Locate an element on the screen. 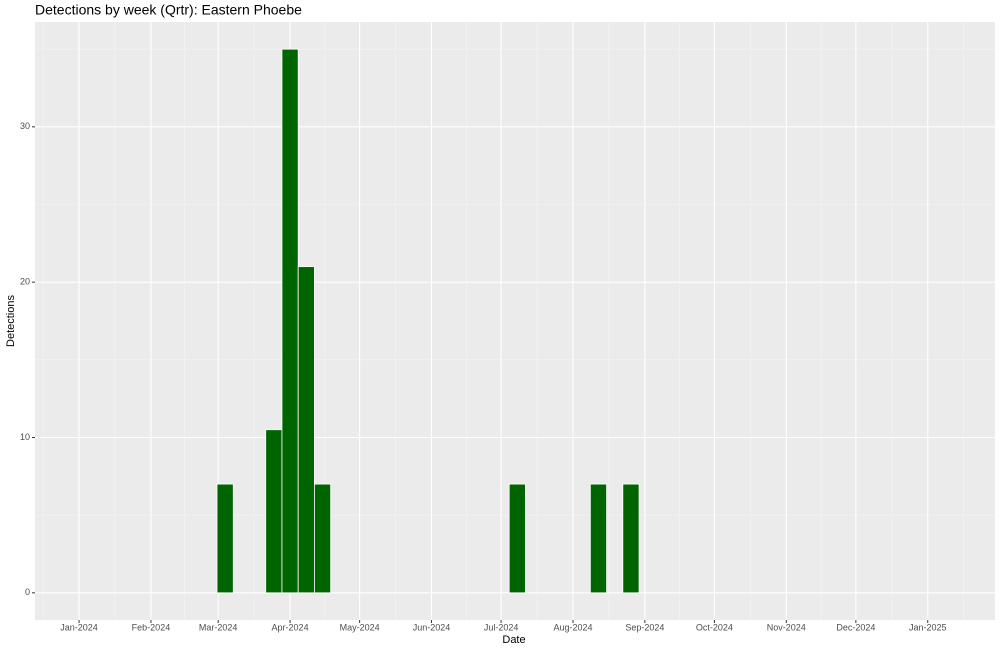 This screenshot has height=651, width=1000. x-tick-label: Mar-2024 is located at coordinates (218, 627).